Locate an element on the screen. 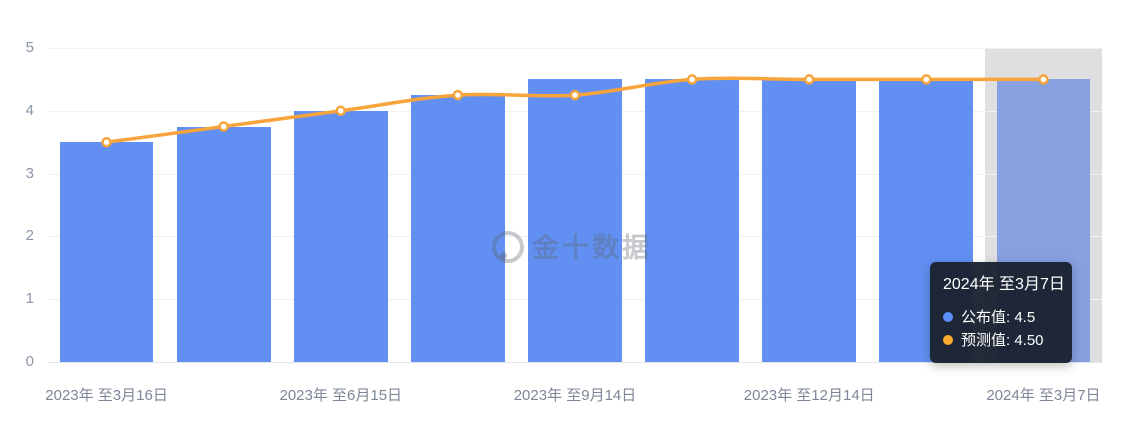  x-tick-label: 2023年 至6月15日 is located at coordinates (341, 395).